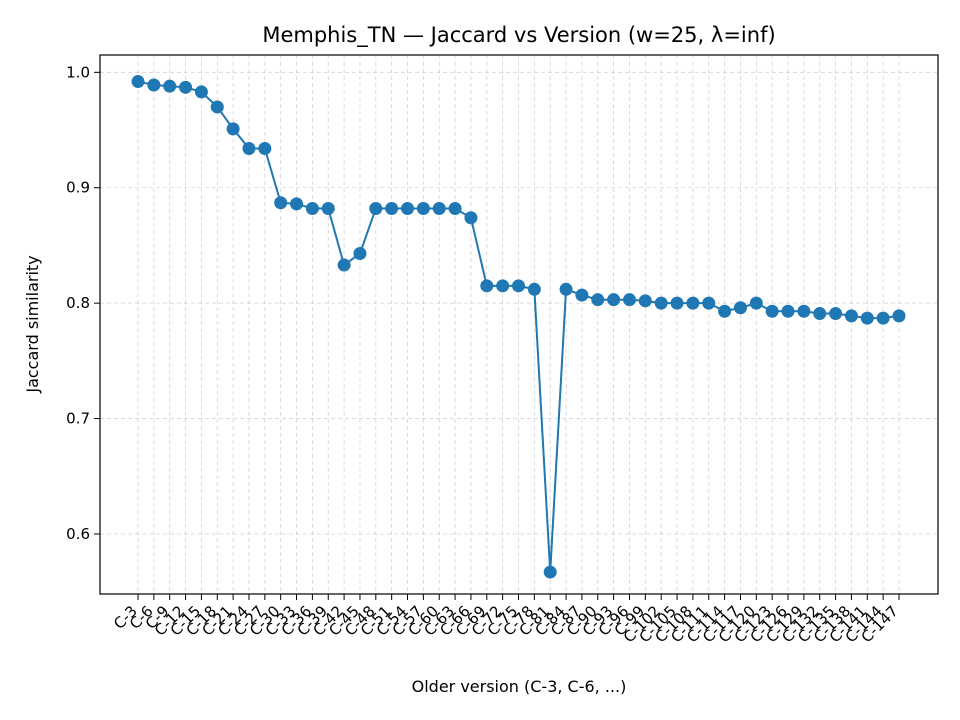 The image size is (960, 720). What do you see at coordinates (519, 686) in the screenshot?
I see `x-axis-label: Older version (C-3, C-6, ...)` at bounding box center [519, 686].